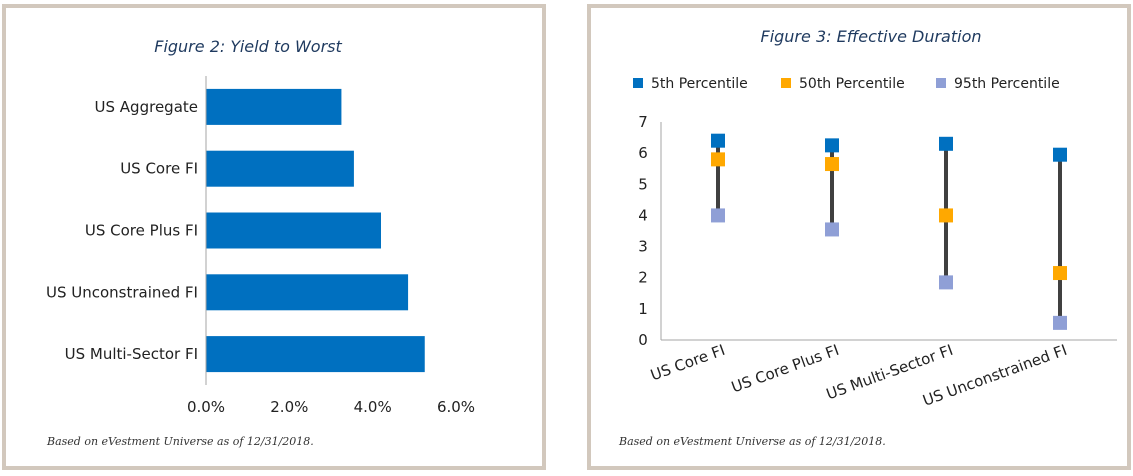  What do you see at coordinates (373, 407) in the screenshot?
I see `x-tick-label: 4.0%` at bounding box center [373, 407].